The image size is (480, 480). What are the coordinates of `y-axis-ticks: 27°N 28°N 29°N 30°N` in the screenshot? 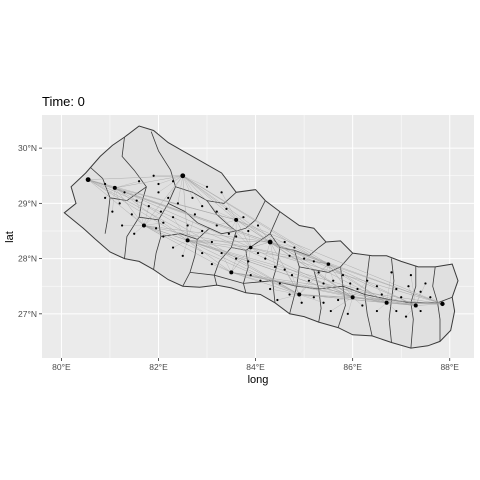 It's located at (30, 231).